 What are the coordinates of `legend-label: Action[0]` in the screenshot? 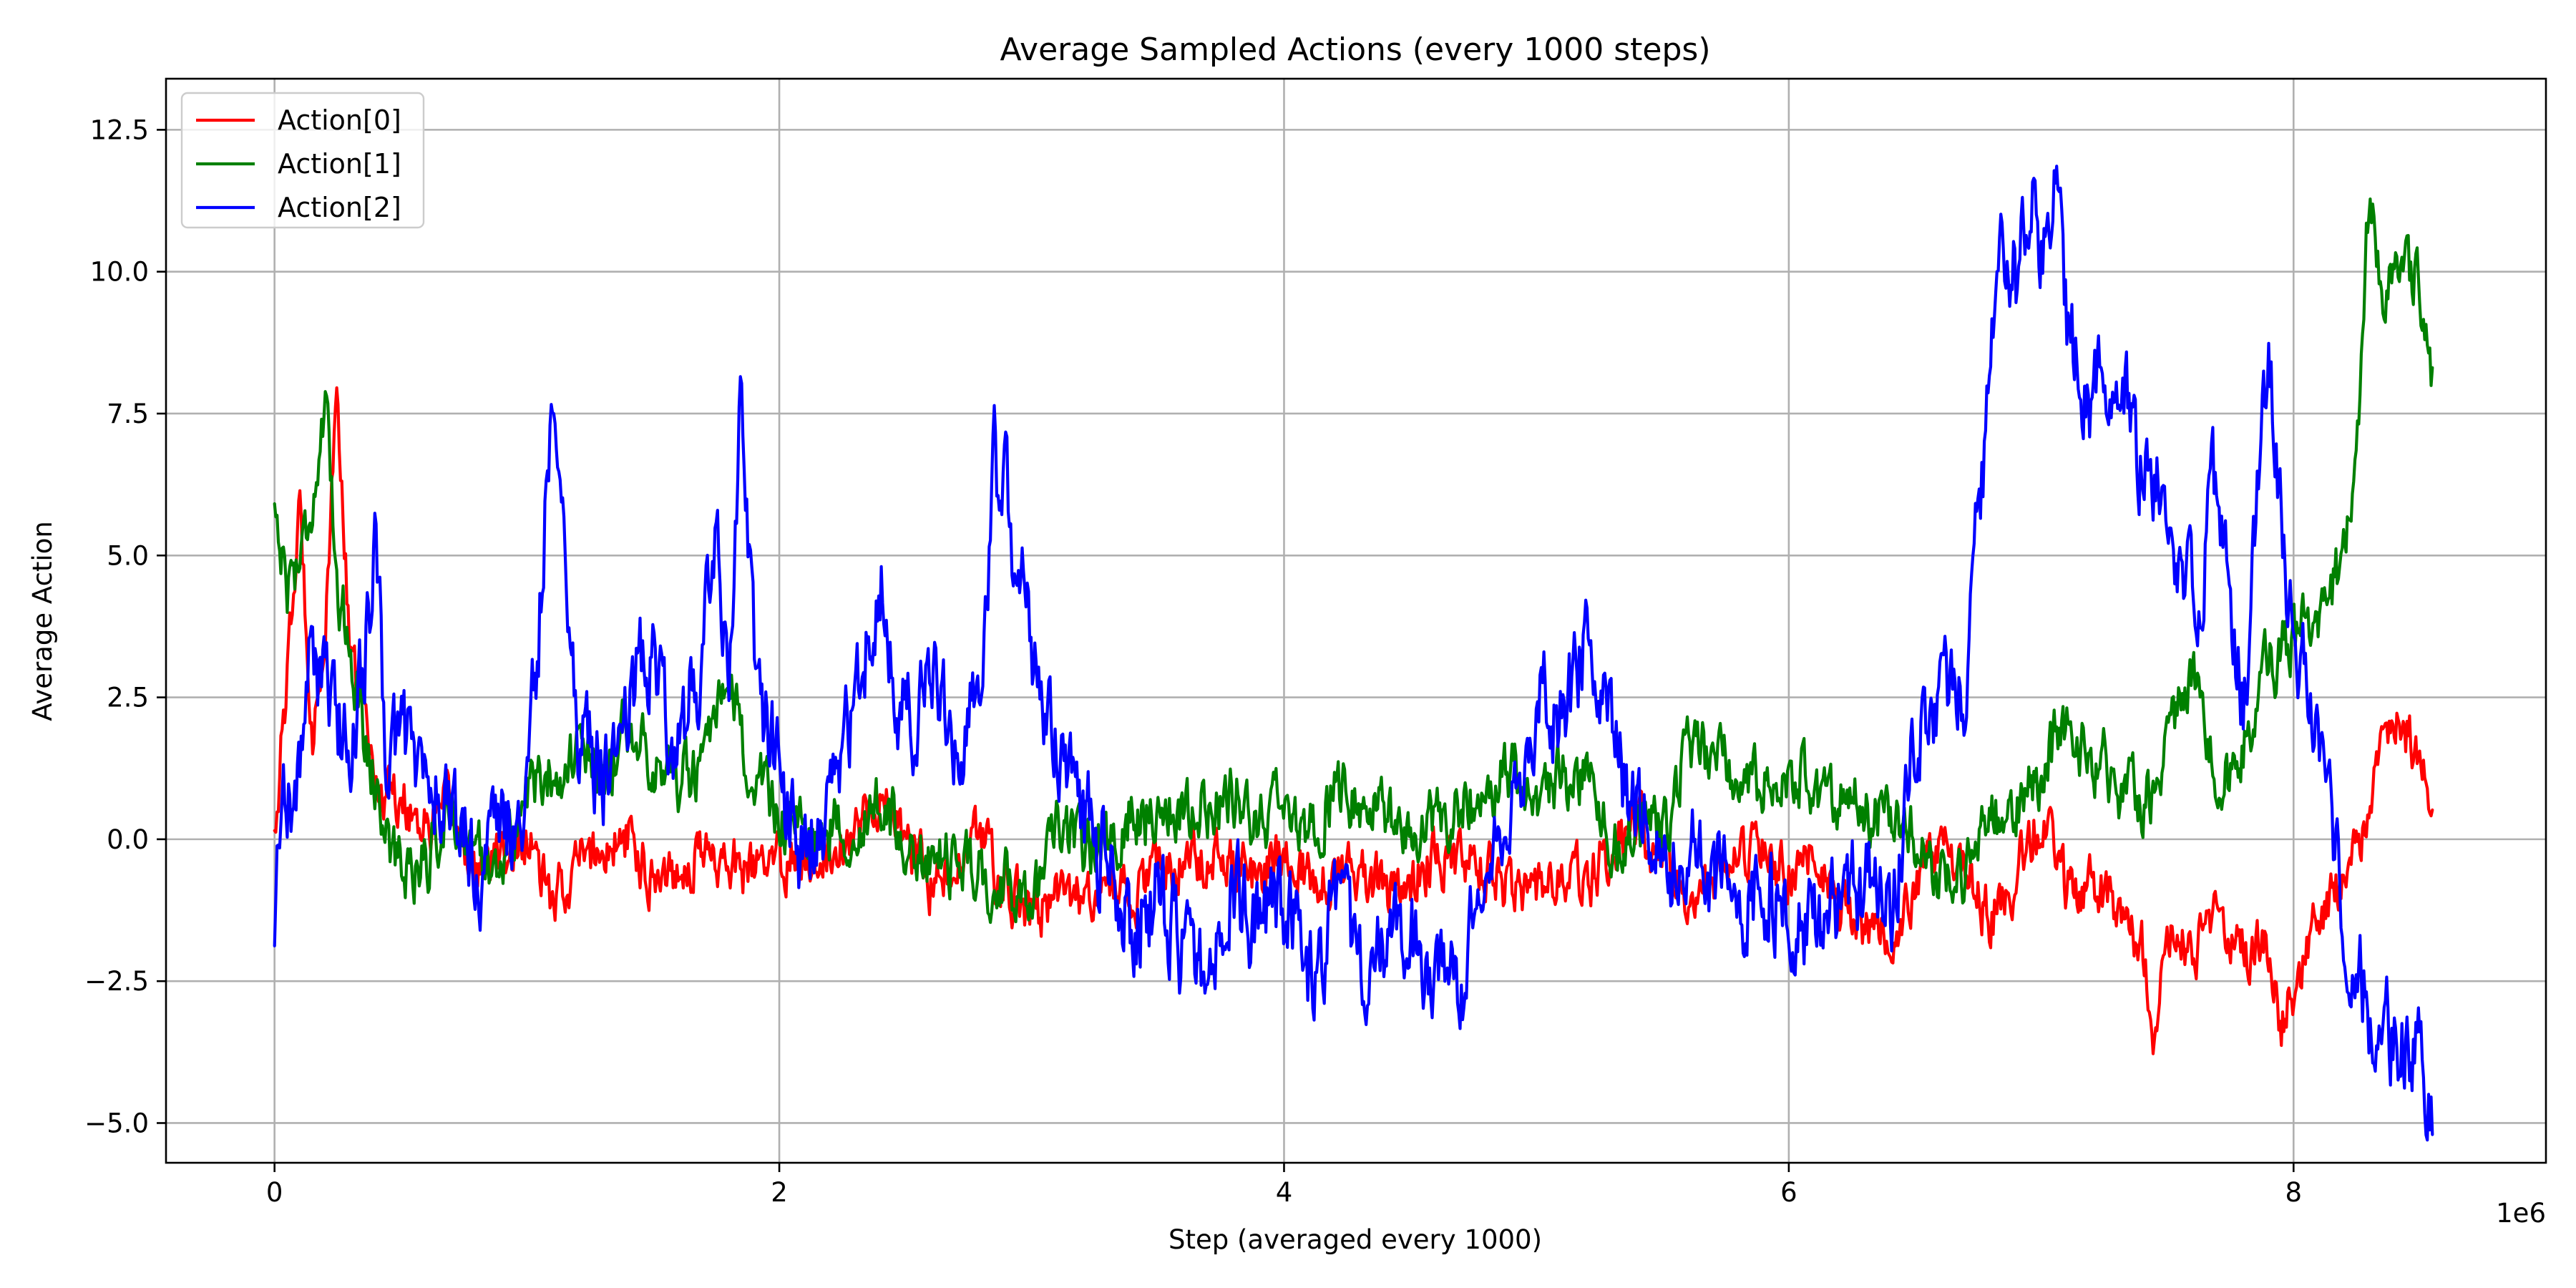 It's located at (339, 120).